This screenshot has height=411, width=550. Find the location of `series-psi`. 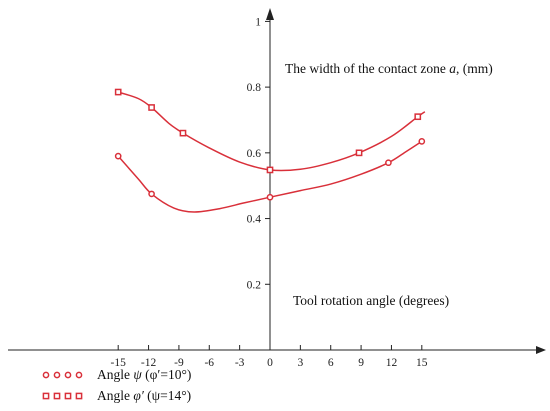

series-psi is located at coordinates (270, 175).